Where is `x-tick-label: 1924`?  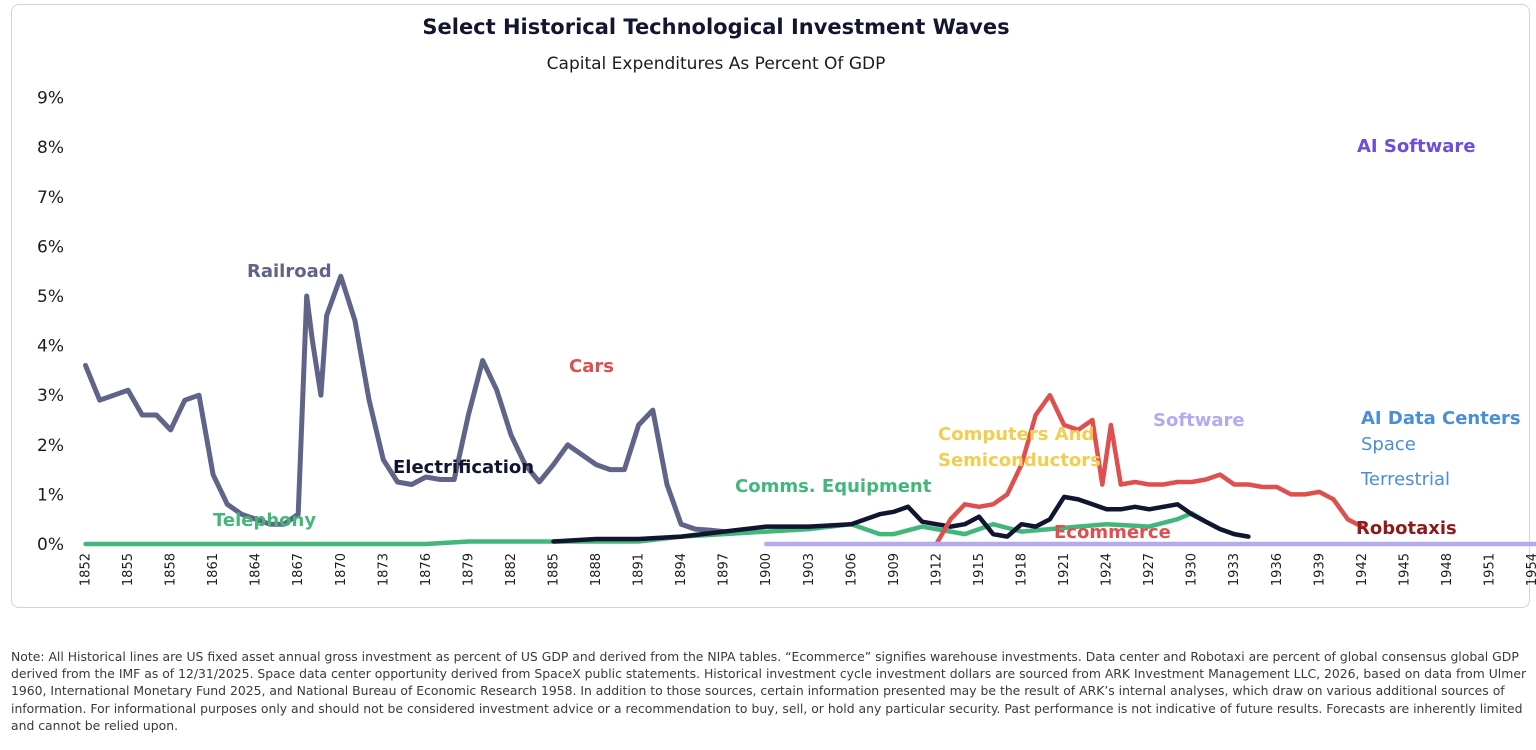
x-tick-label: 1924 is located at coordinates (1107, 569).